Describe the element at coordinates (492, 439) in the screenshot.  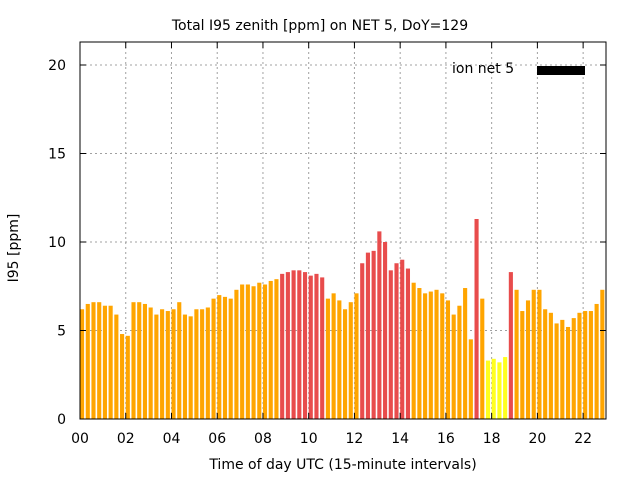
I see `x-tick-label: 18` at that location.